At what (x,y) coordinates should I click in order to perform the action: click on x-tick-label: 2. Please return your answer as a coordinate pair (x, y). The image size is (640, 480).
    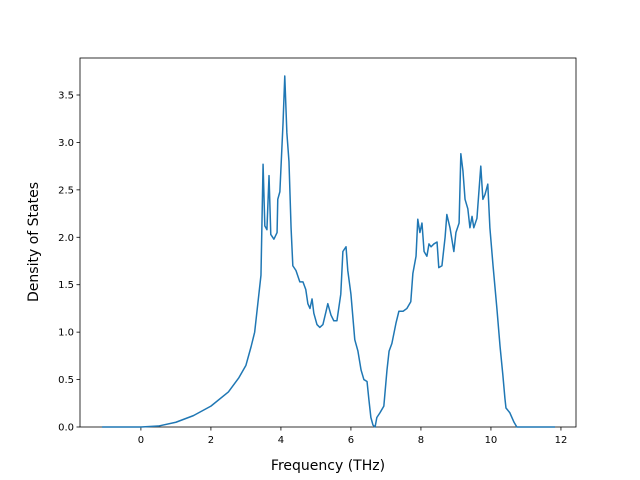
    Looking at the image, I should click on (211, 440).